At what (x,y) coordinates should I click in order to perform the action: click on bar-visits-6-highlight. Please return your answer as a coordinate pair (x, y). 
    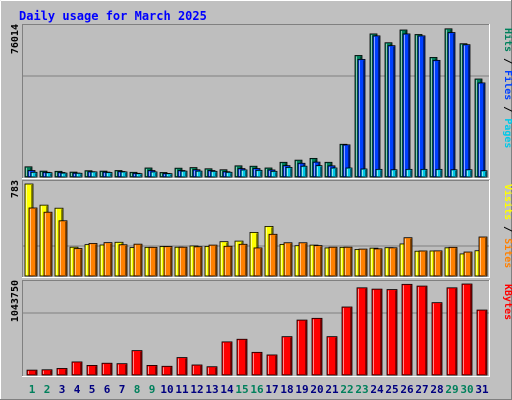
    Looking at the image, I should click on (101, 260).